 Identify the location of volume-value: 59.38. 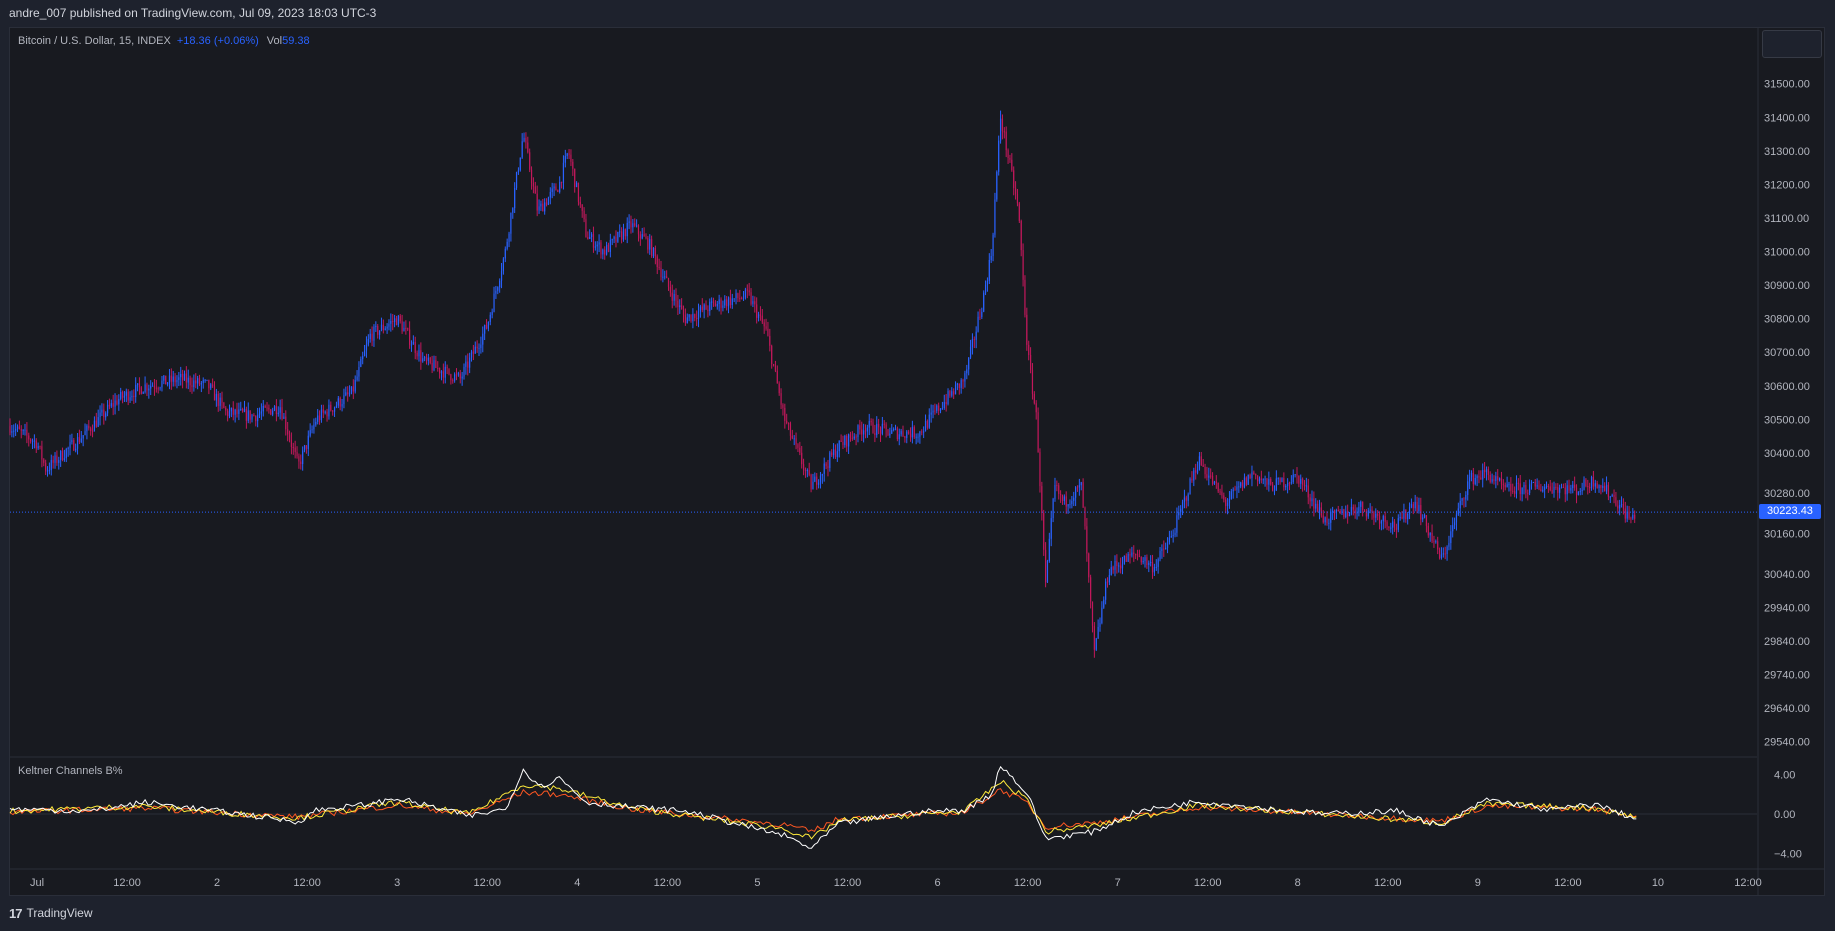
(296, 41).